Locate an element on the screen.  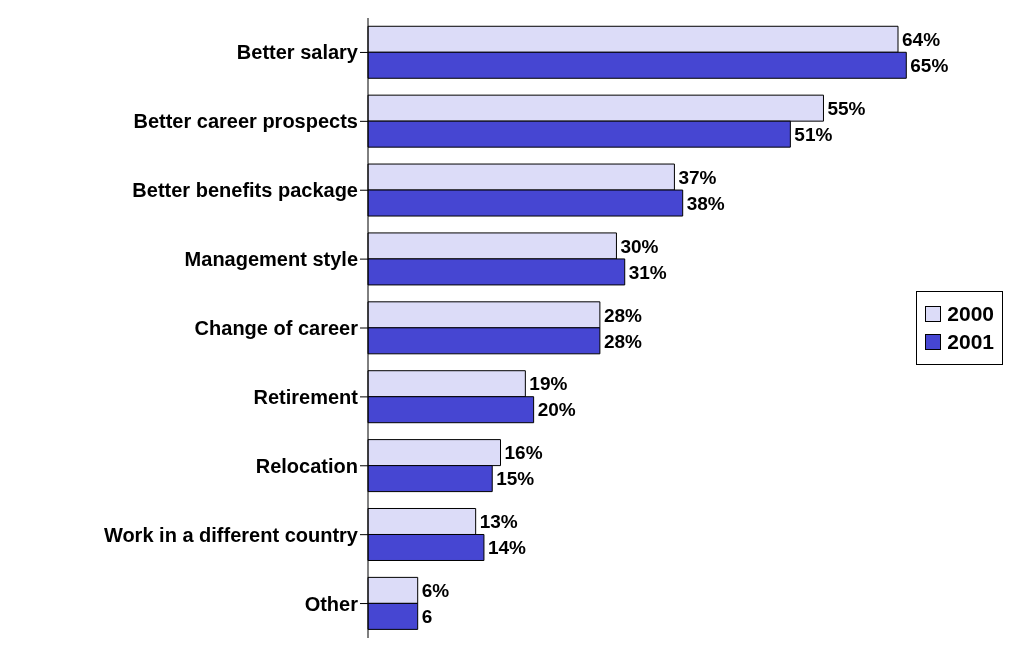
data-label: 15% is located at coordinates (515, 479).